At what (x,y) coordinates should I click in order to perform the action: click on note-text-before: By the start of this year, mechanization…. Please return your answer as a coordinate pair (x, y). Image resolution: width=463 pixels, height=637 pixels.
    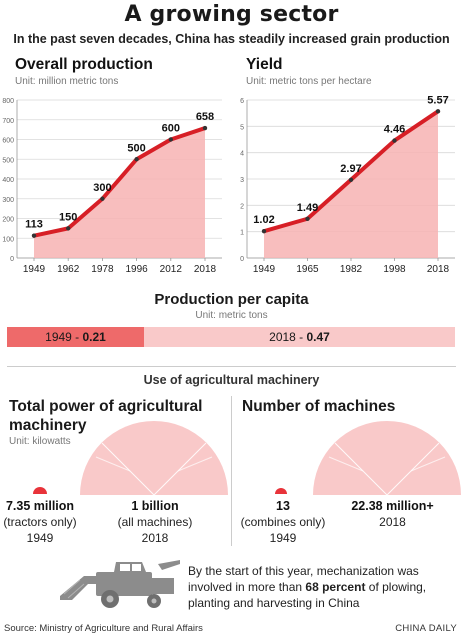
    Looking at the image, I should click on (303, 579).